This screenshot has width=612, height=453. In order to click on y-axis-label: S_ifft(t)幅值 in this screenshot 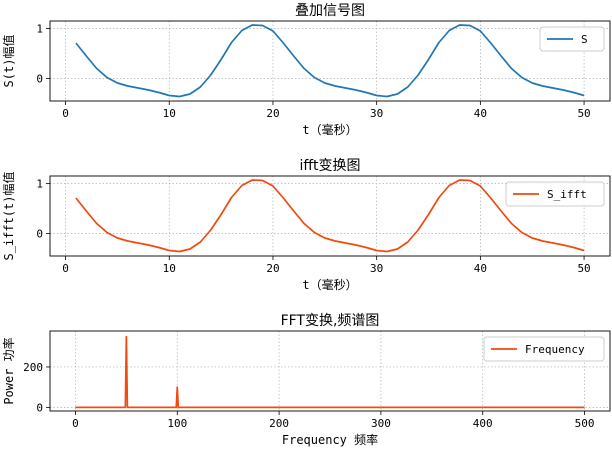, I will do `click(8, 215)`.